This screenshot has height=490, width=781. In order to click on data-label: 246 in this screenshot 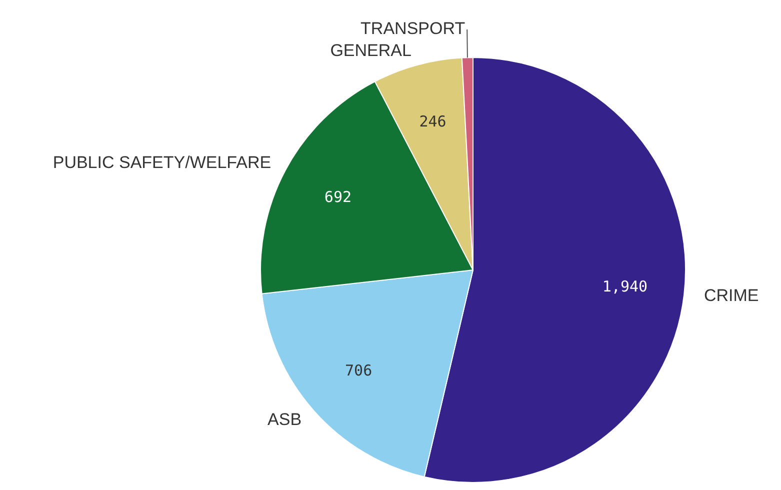, I will do `click(432, 121)`.